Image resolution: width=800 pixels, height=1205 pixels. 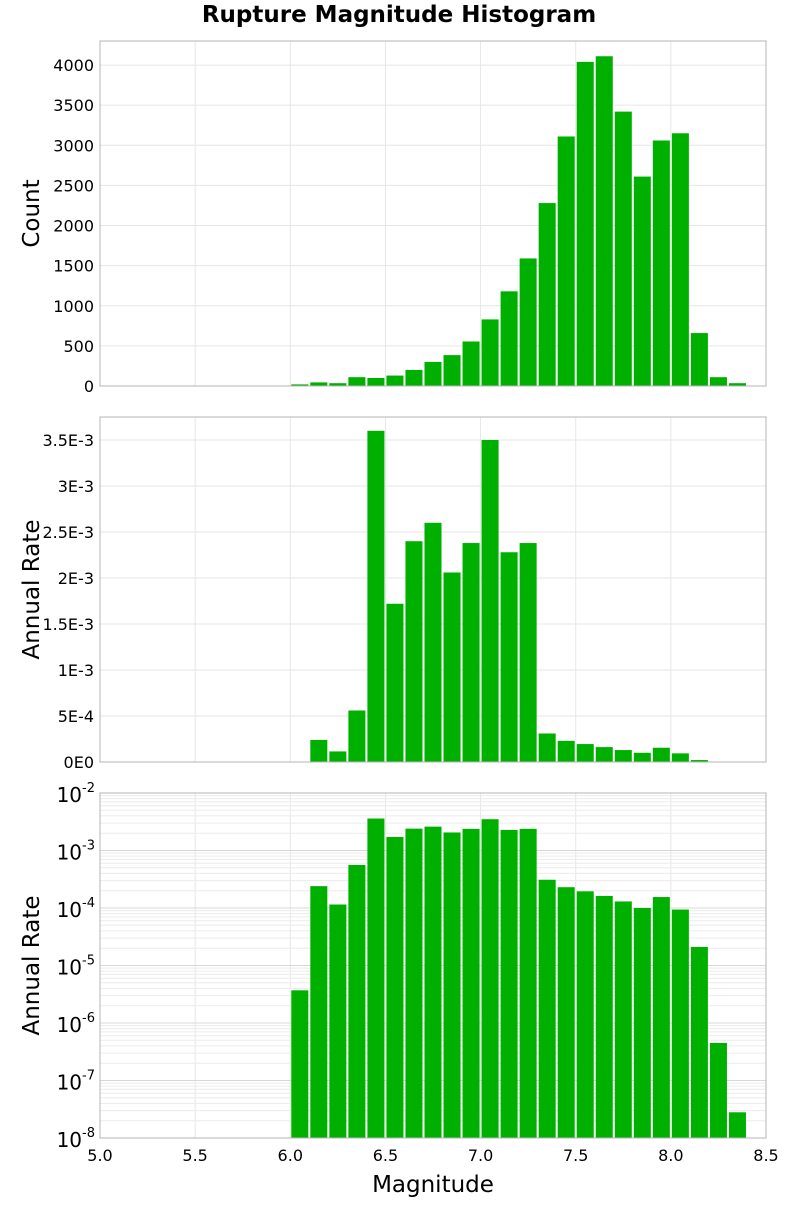 I want to click on y-tick-label: 5E-4, so click(x=76, y=716).